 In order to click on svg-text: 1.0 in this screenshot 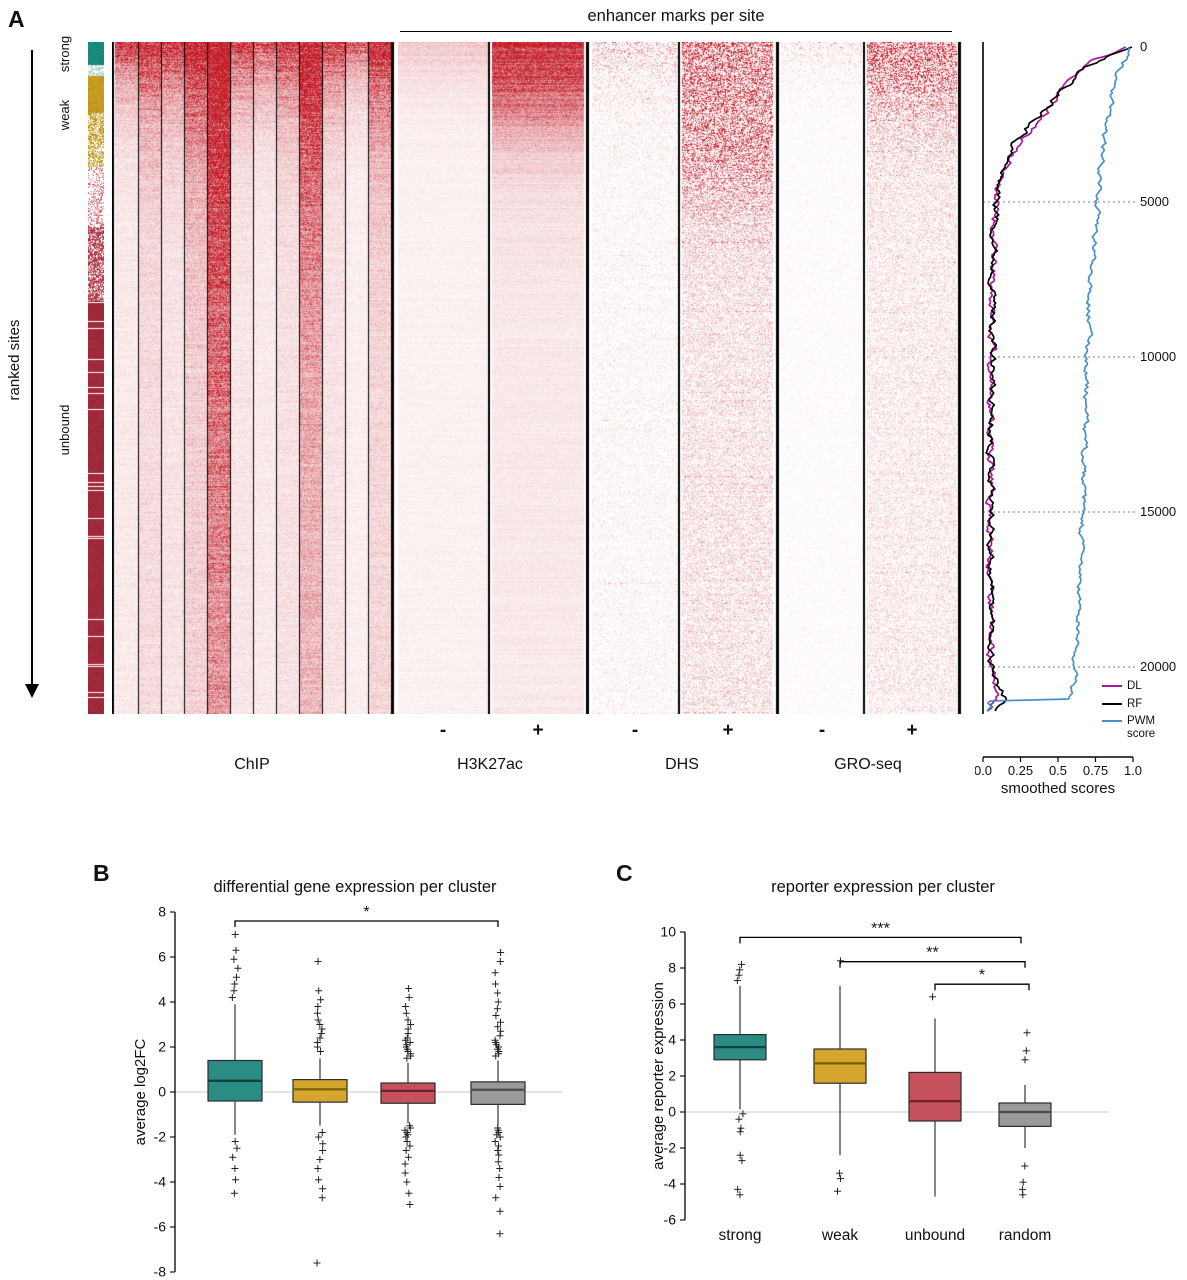, I will do `click(1133, 770)`.